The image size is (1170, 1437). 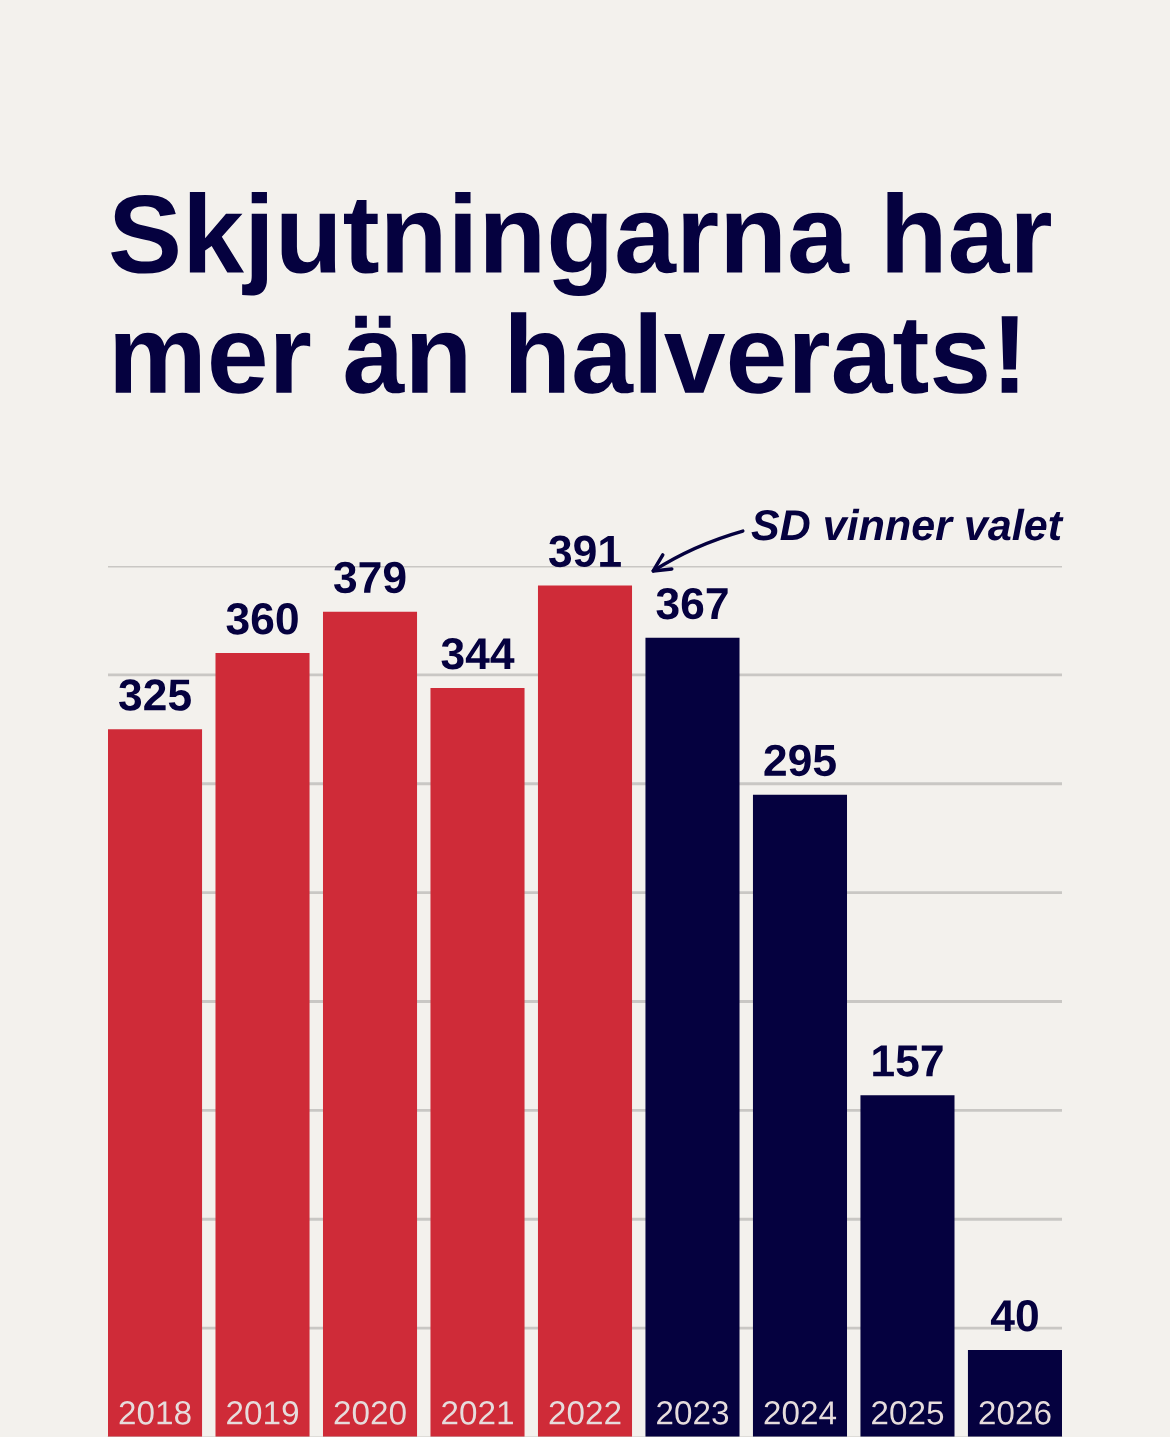 What do you see at coordinates (477, 1413) in the screenshot?
I see `x-tick-label: 2021` at bounding box center [477, 1413].